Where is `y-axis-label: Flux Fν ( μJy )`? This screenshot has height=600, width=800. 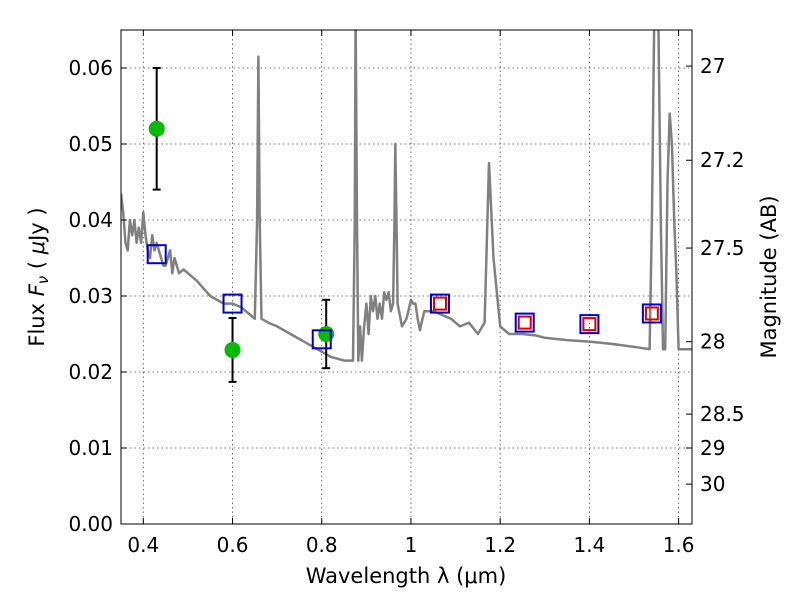 y-axis-label: Flux Fν ( μJy ) is located at coordinates (38, 276).